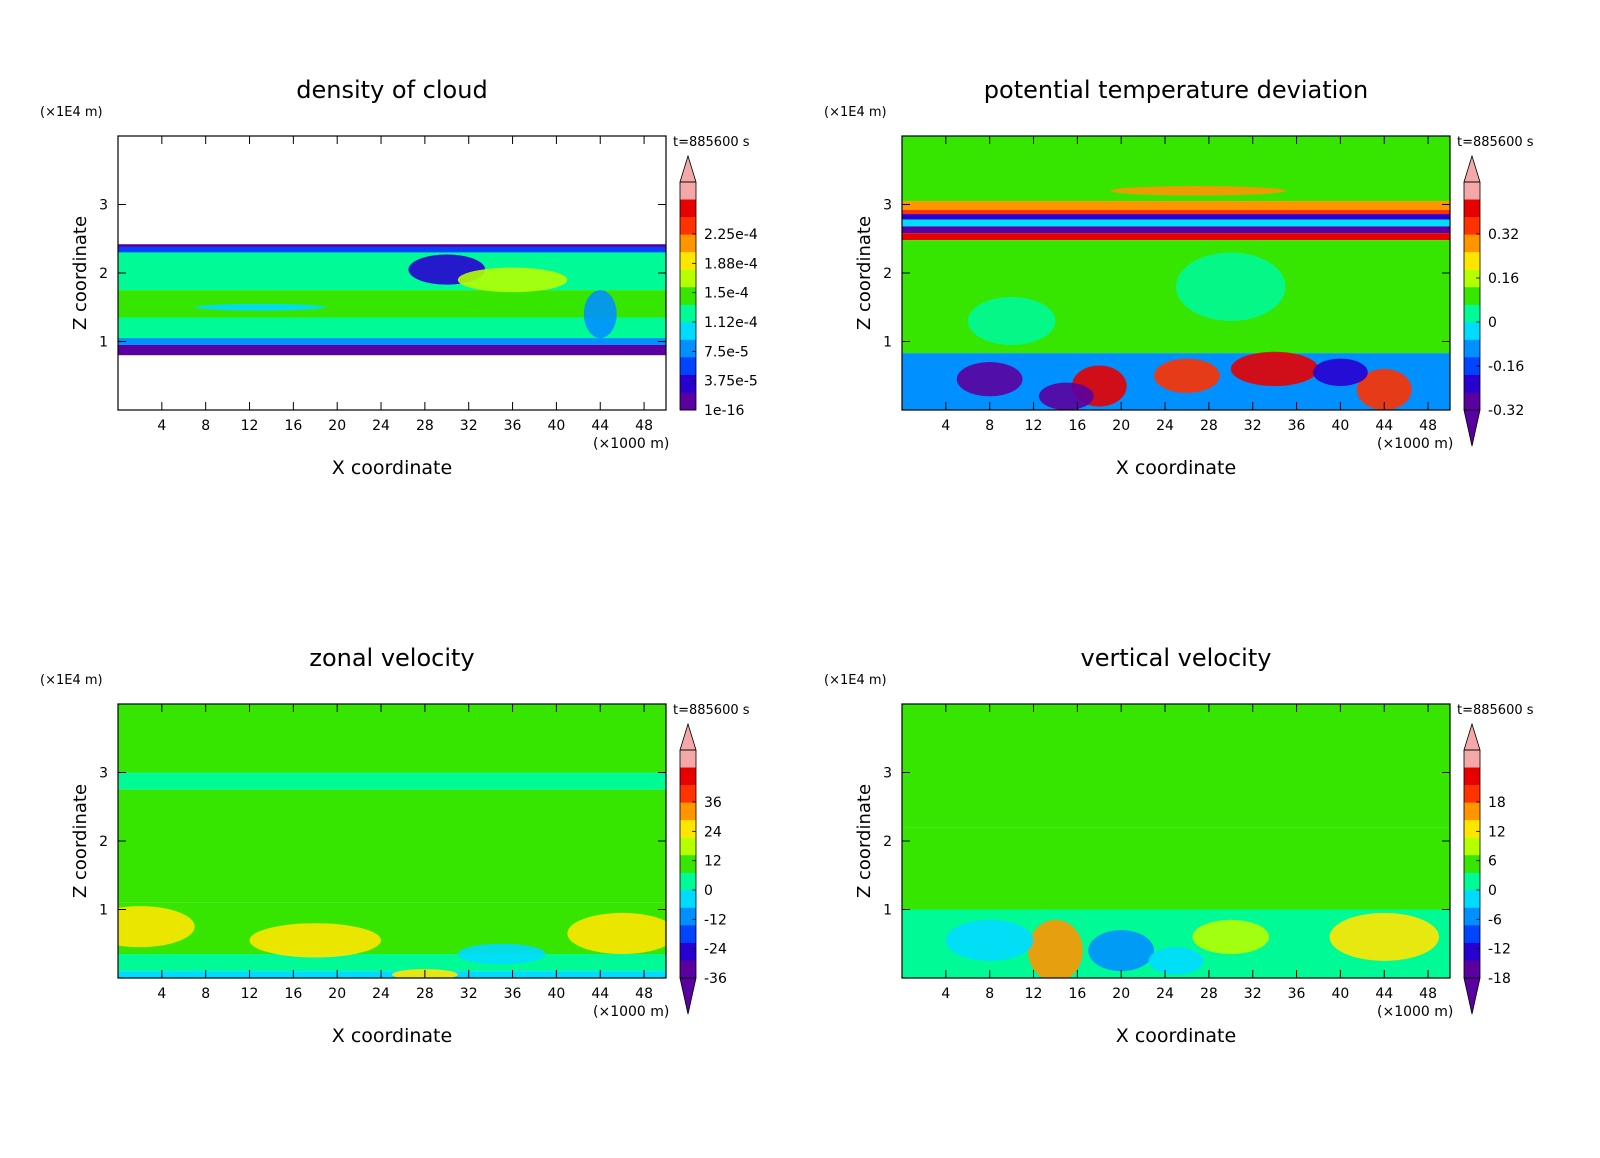 The width and height of the screenshot is (1600, 1158). What do you see at coordinates (1503, 235) in the screenshot?
I see `colorbar-label: 0.32` at bounding box center [1503, 235].